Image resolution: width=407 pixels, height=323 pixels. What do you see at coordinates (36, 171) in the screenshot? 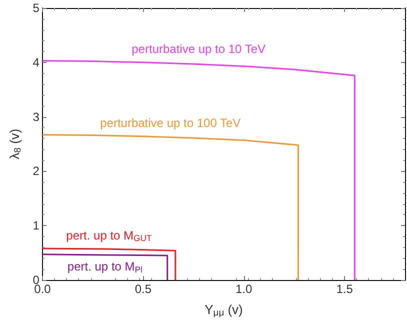
I see `y-tick-label: 2` at bounding box center [36, 171].